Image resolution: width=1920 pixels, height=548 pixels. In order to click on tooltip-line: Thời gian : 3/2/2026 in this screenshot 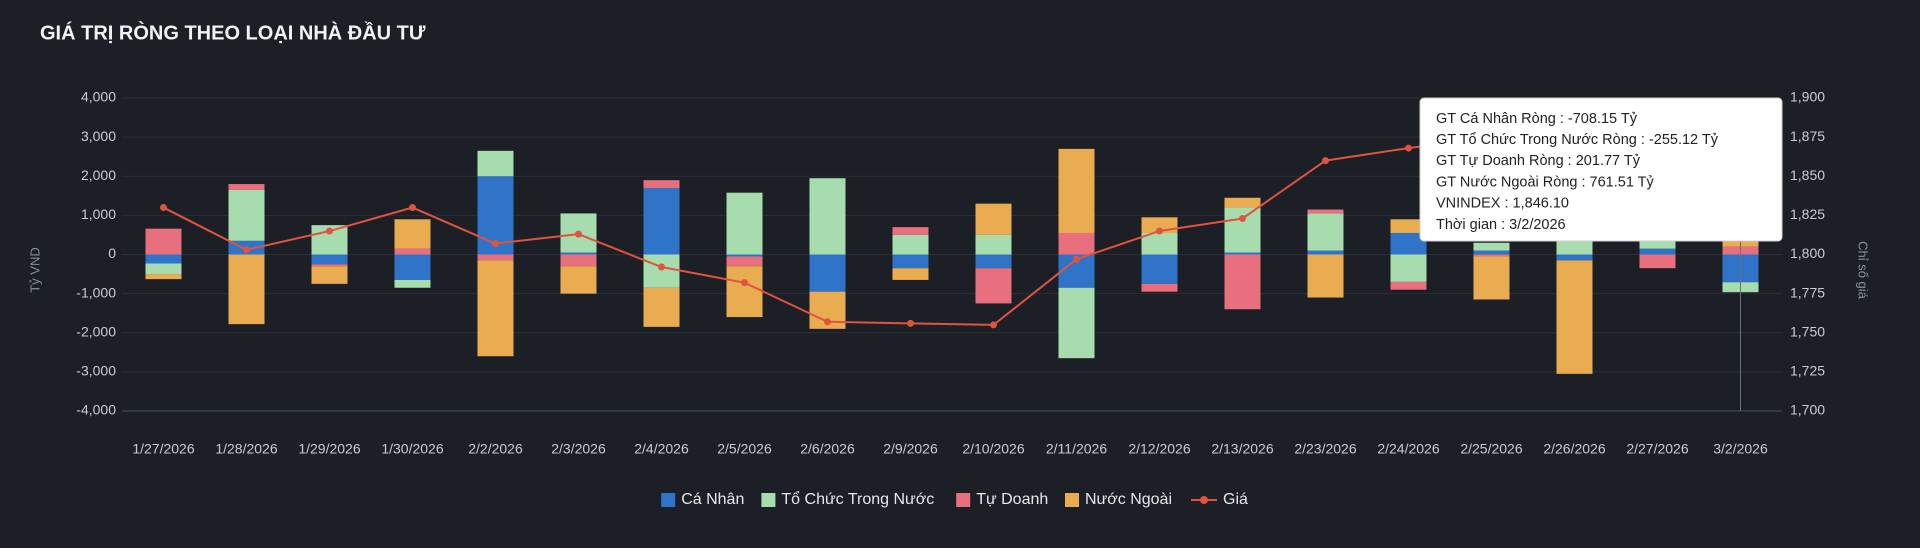, I will do `click(1501, 225)`.